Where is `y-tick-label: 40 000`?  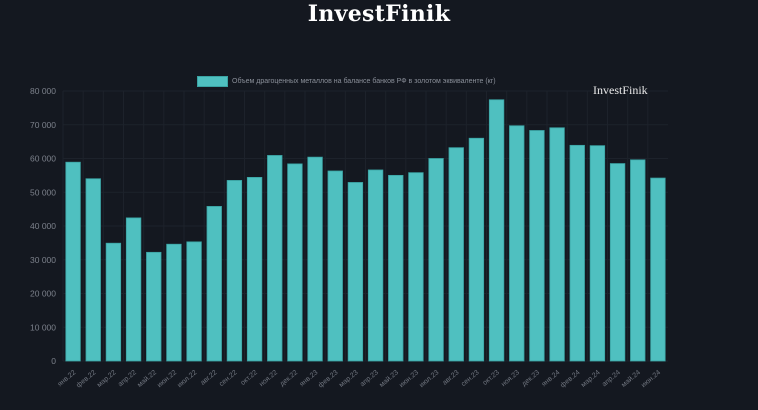
y-tick-label: 40 000 is located at coordinates (43, 226).